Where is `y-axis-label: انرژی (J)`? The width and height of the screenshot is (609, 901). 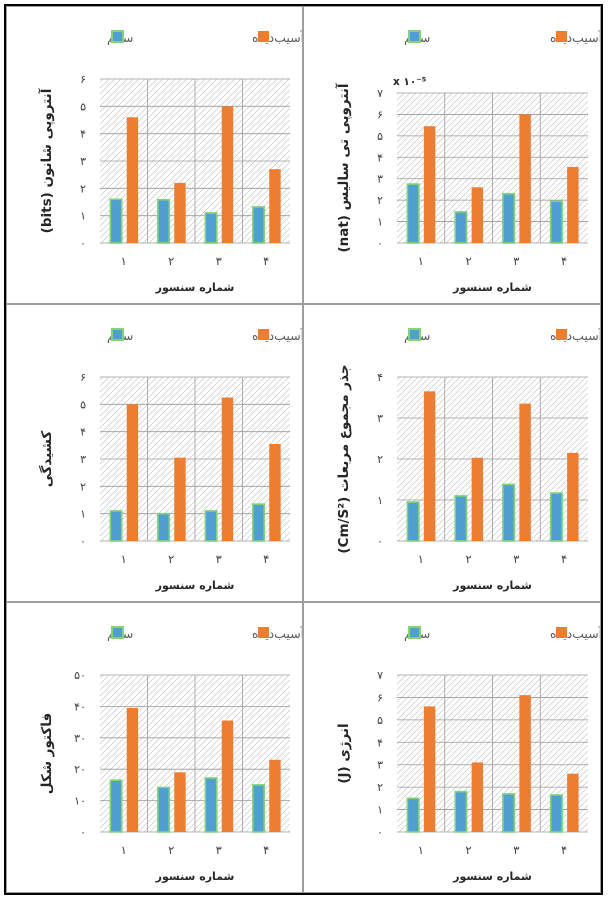 y-axis-label: انرژی (J) is located at coordinates (344, 753).